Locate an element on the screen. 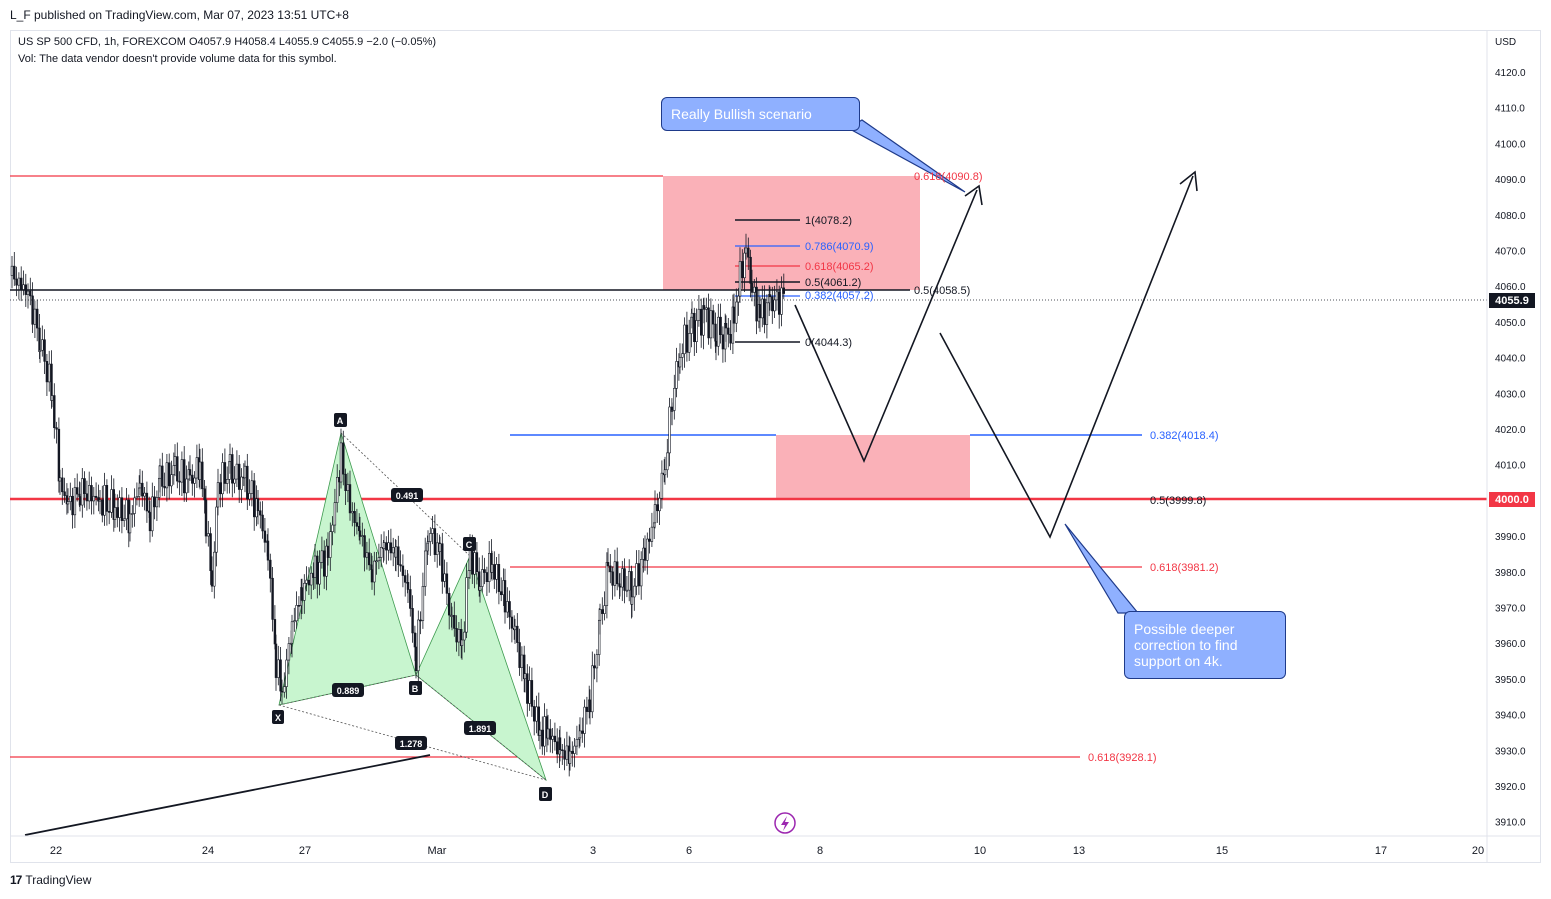  y-tick-label: 3960.0 is located at coordinates (1510, 644).